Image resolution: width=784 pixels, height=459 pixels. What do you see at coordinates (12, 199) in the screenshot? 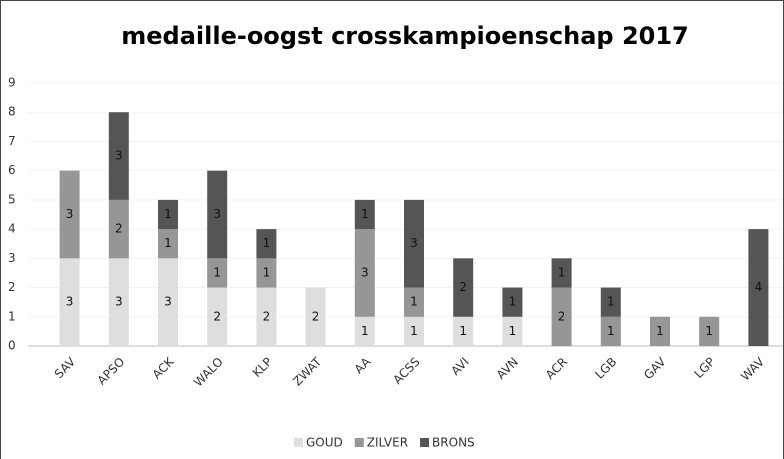
I see `y-tick-label: 5` at bounding box center [12, 199].